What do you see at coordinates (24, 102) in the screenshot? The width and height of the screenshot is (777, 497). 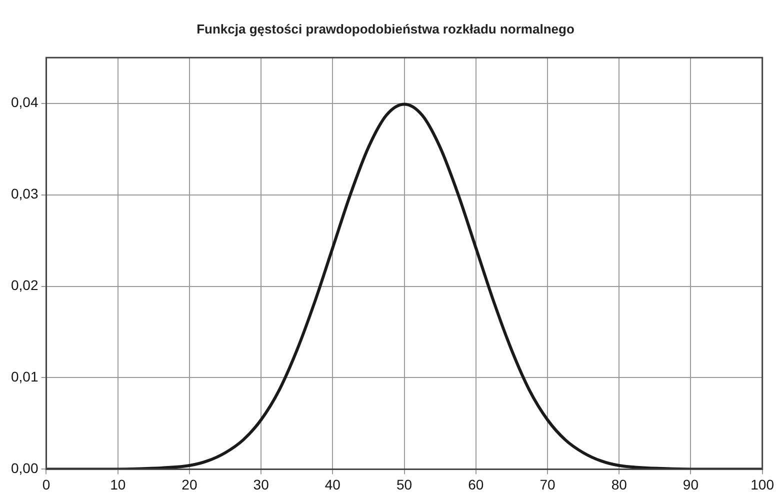 I see `y-tick-label: 0,04` at bounding box center [24, 102].